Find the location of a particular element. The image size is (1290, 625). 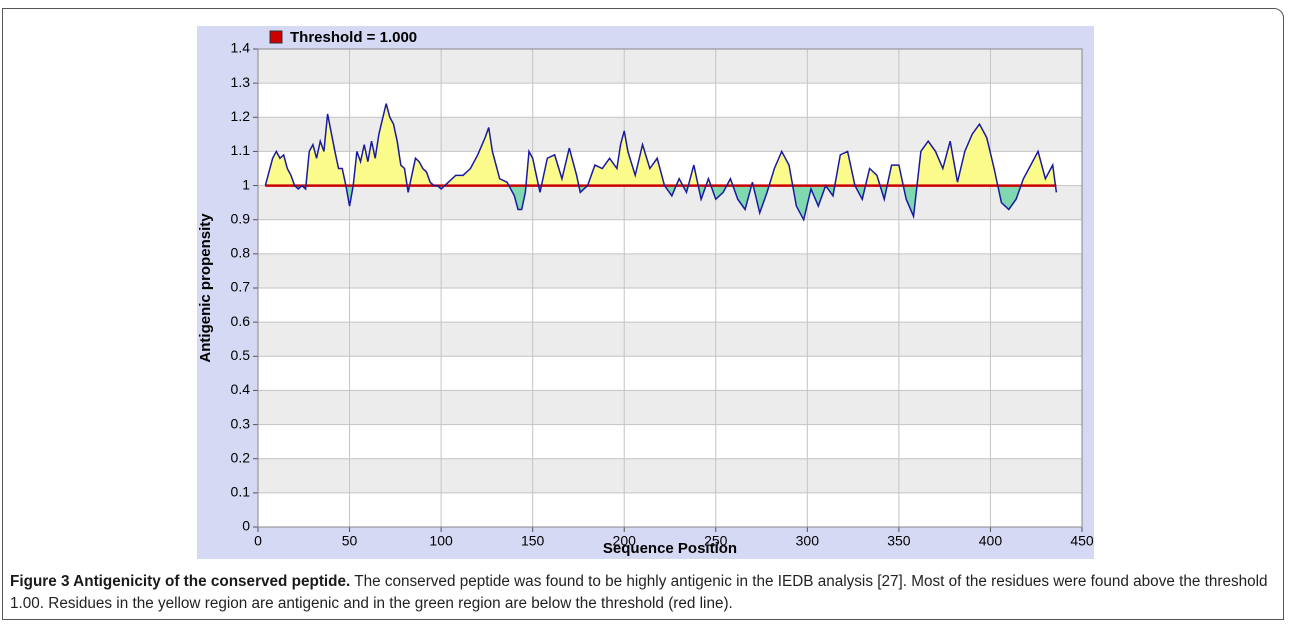

y-tick-label: 1.2 is located at coordinates (241, 116).